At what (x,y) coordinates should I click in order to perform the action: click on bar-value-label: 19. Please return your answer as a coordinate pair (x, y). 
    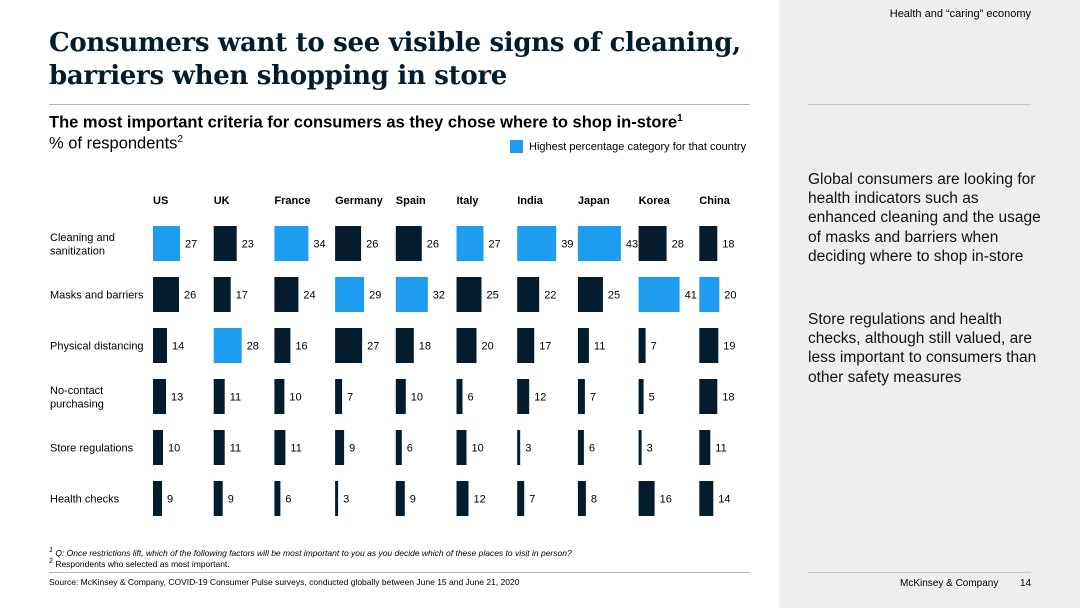
    Looking at the image, I should click on (729, 347).